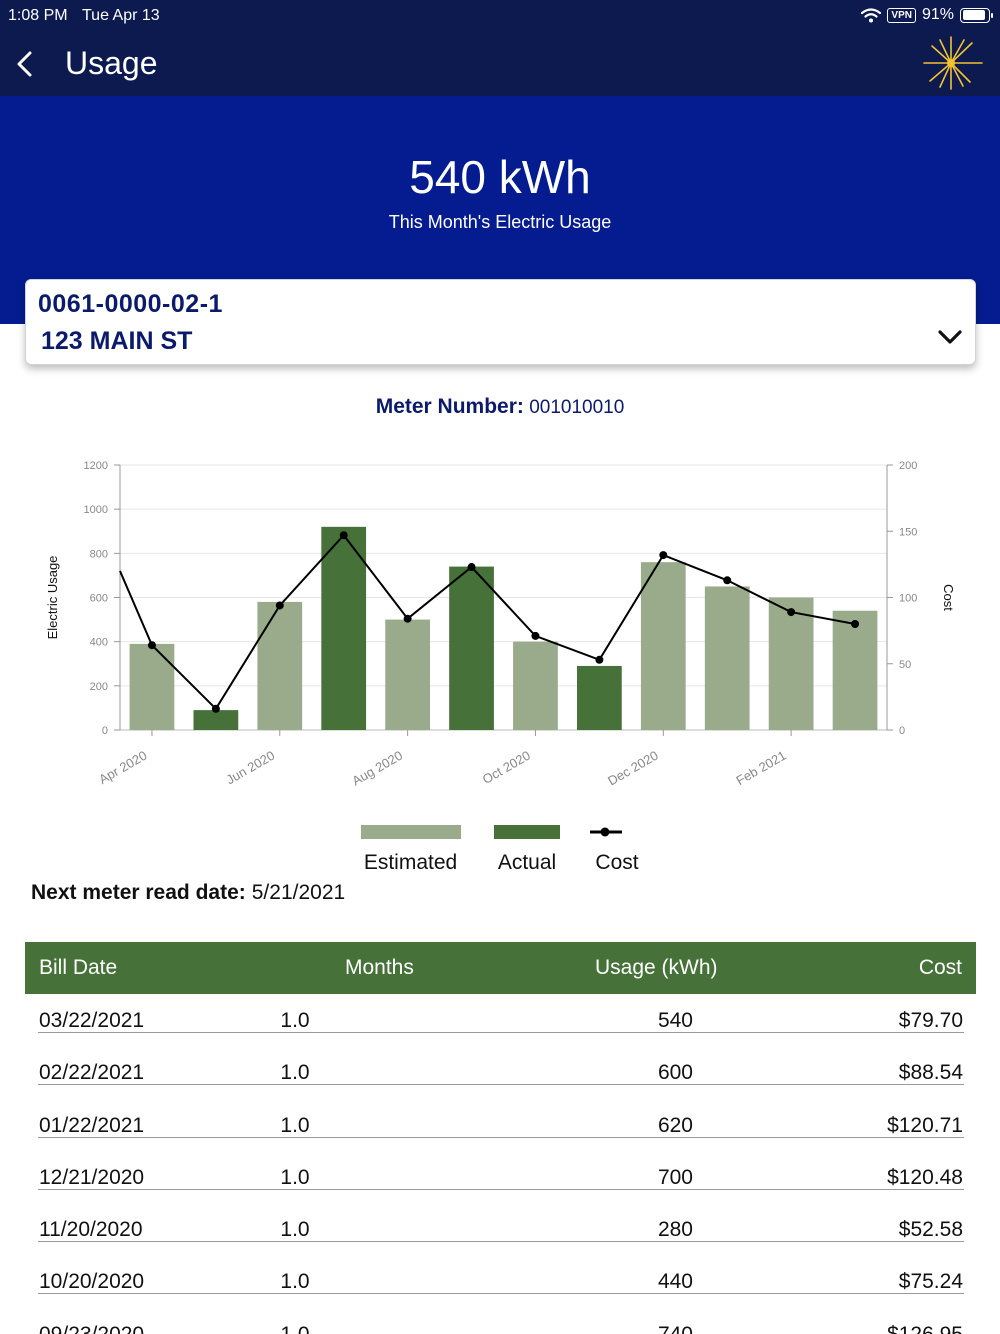  What do you see at coordinates (908, 532) in the screenshot?
I see `y2-tick-label: 150` at bounding box center [908, 532].